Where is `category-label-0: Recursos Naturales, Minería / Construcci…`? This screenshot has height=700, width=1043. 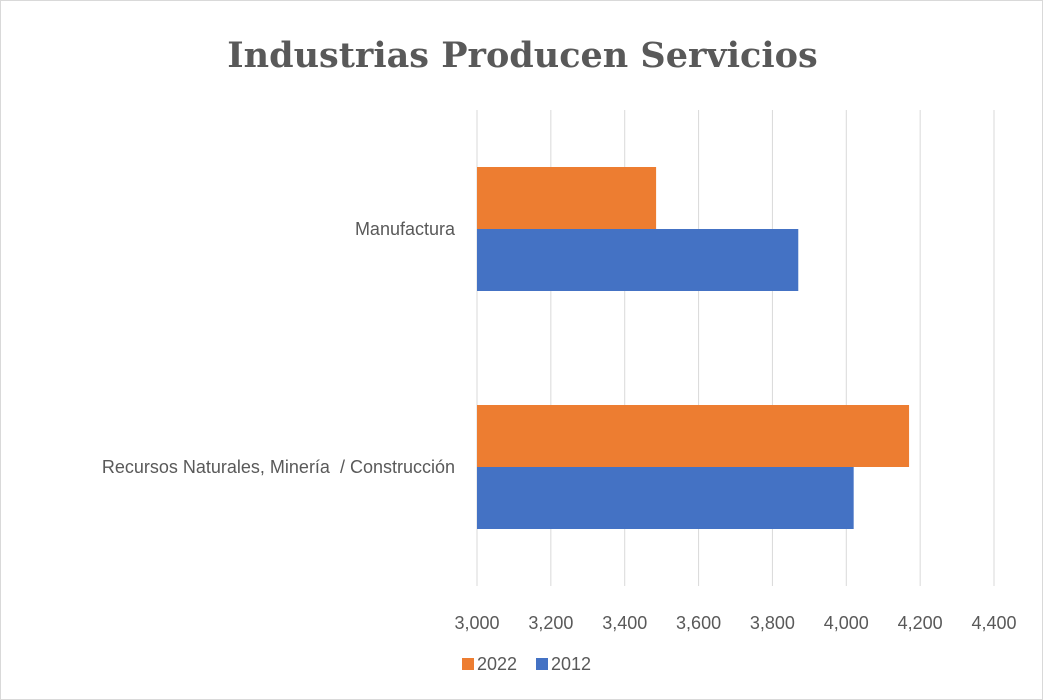 category-label-0: Recursos Naturales, Minería / Construcci… is located at coordinates (278, 467).